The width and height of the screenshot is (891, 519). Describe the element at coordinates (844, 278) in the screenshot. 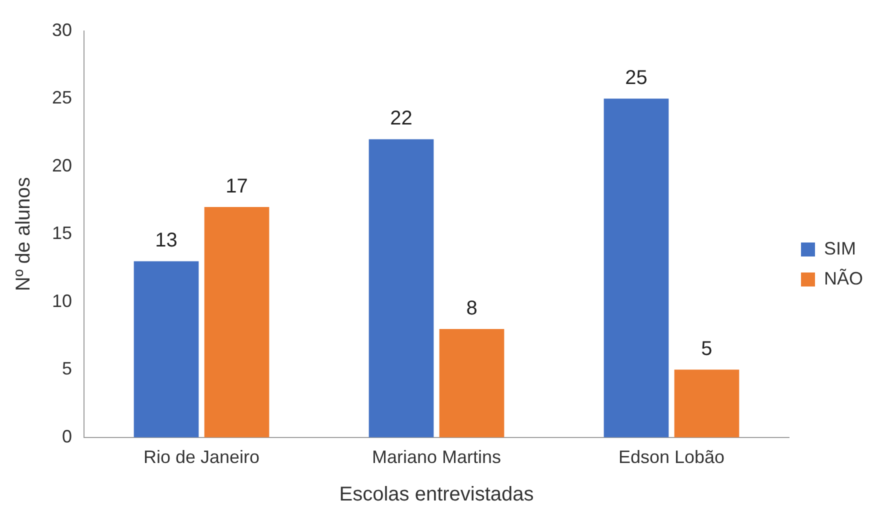

I see `legend-label: NÃO` at that location.